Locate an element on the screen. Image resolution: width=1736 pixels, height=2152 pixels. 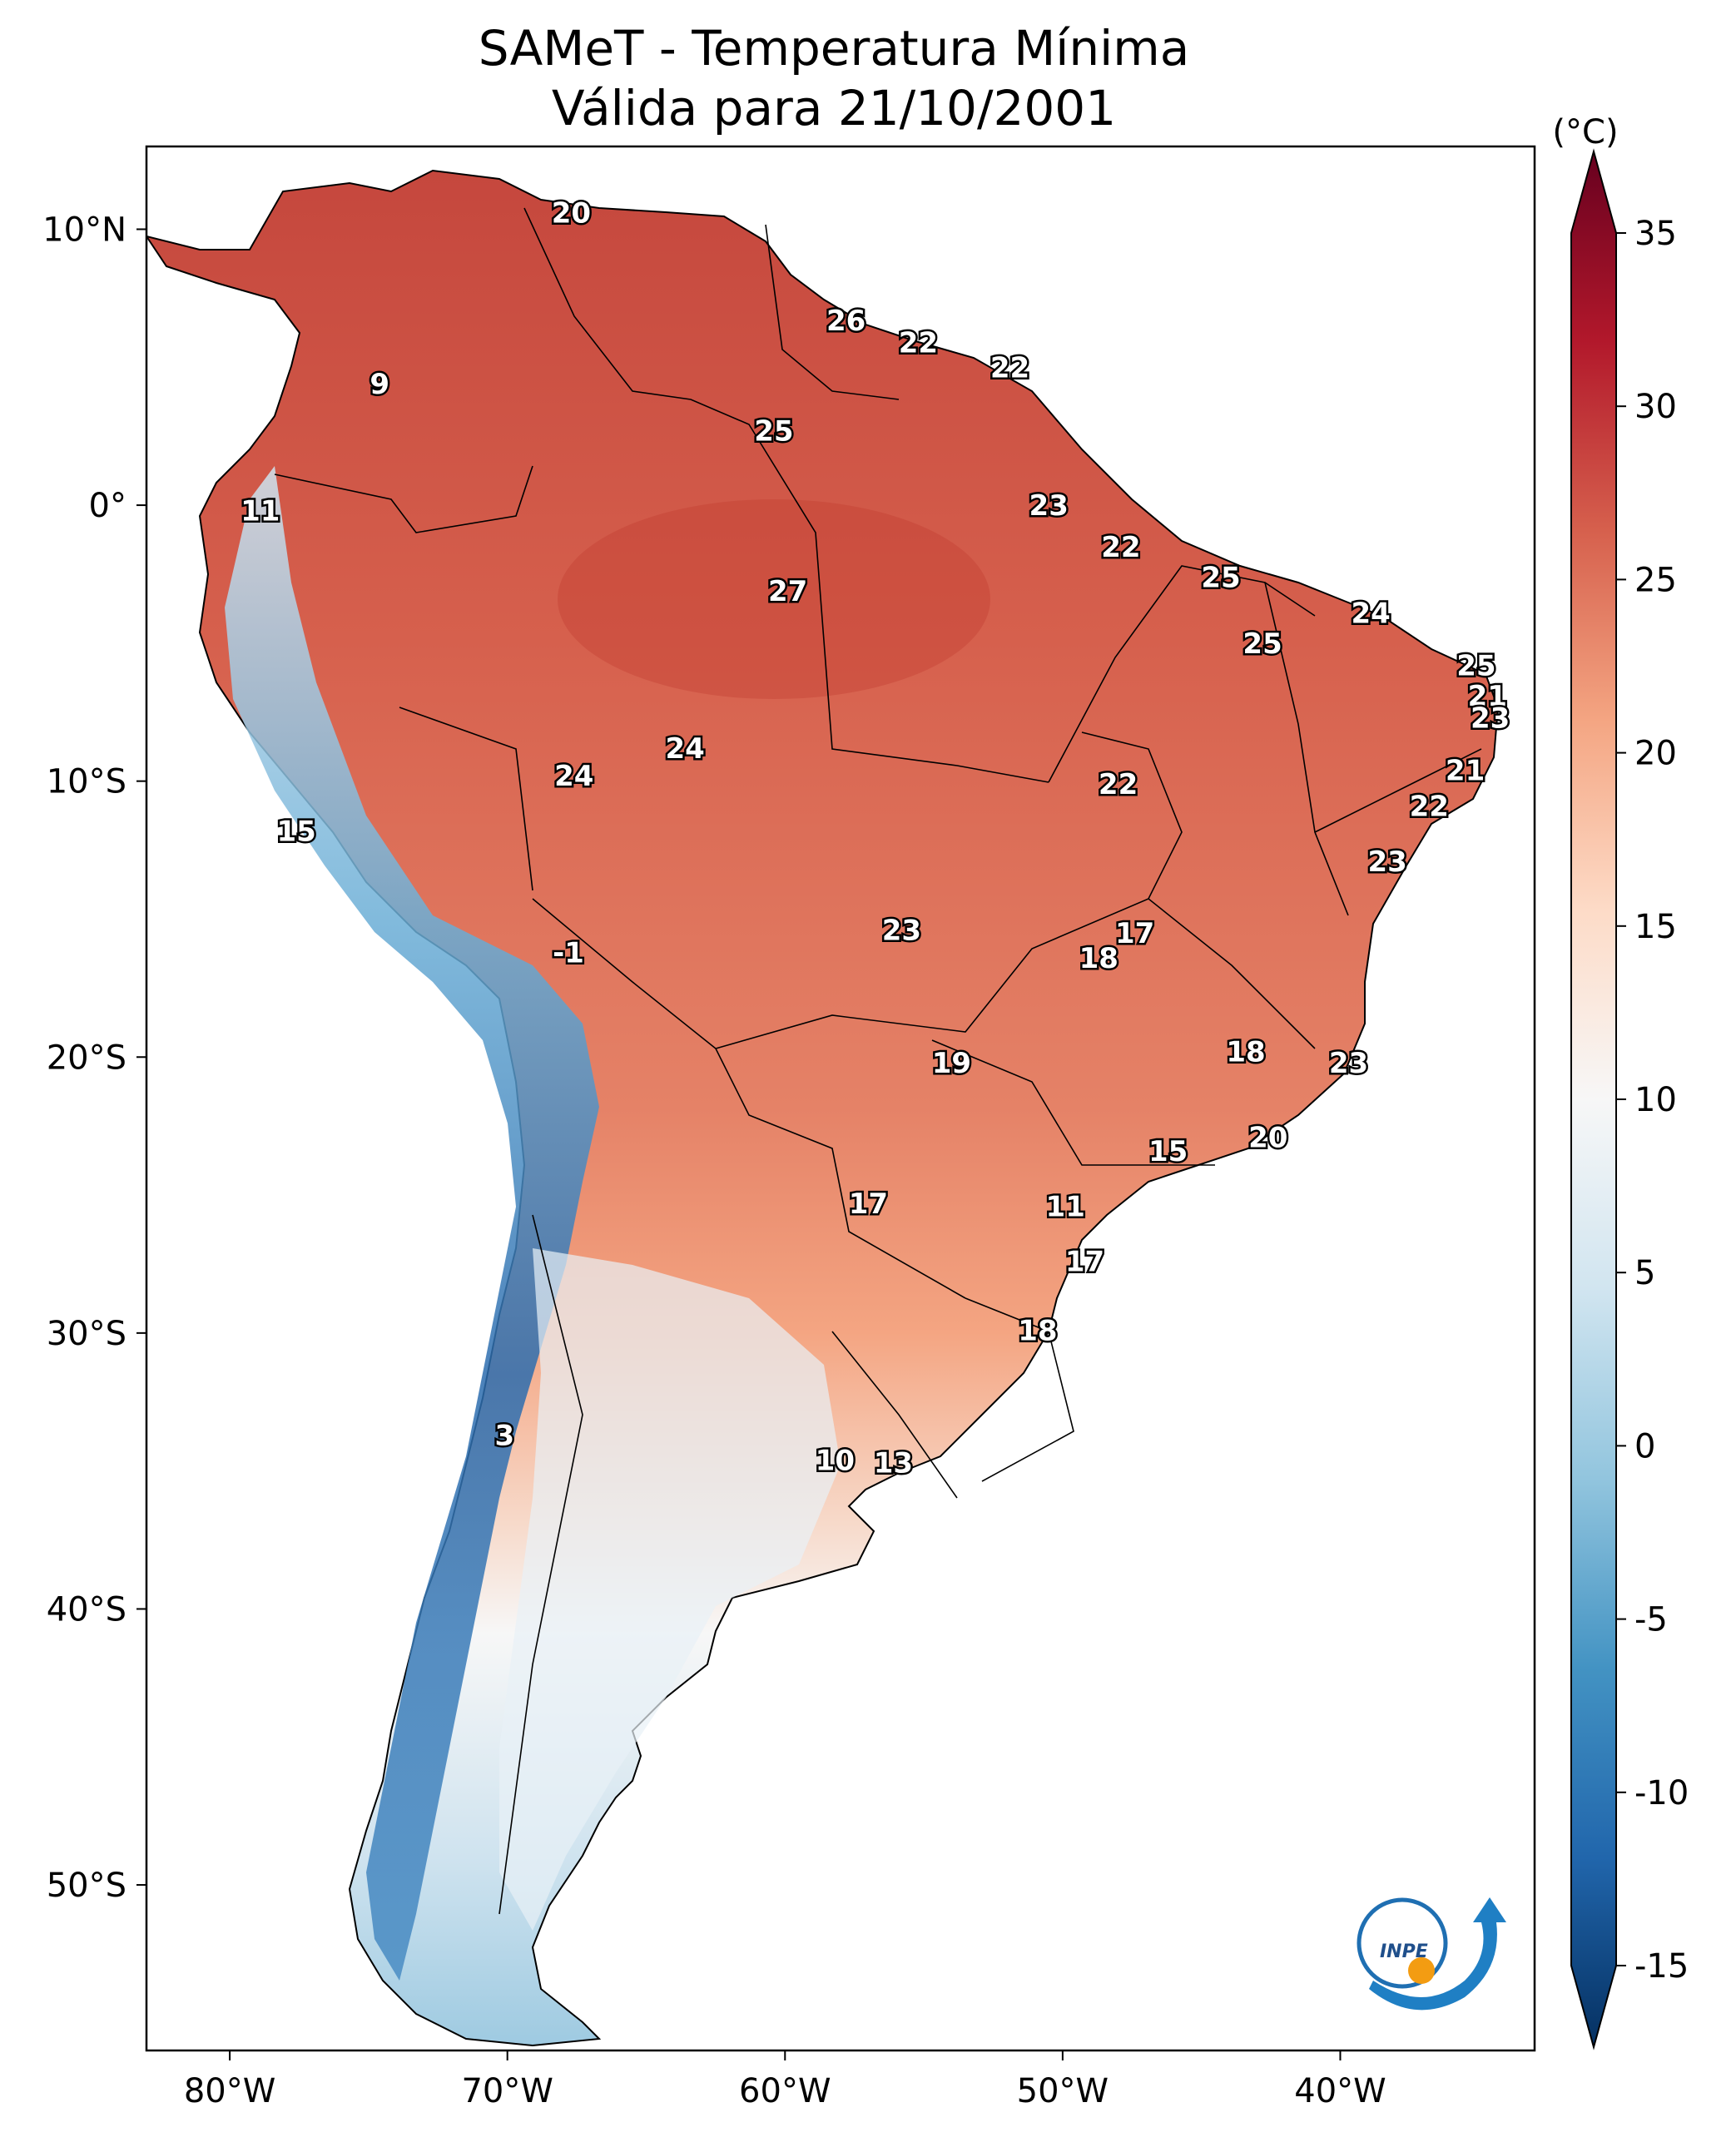
y-axis: 10°N 0° 10°S 20°S 30°S 40°S 50°S is located at coordinates (94, 1058).